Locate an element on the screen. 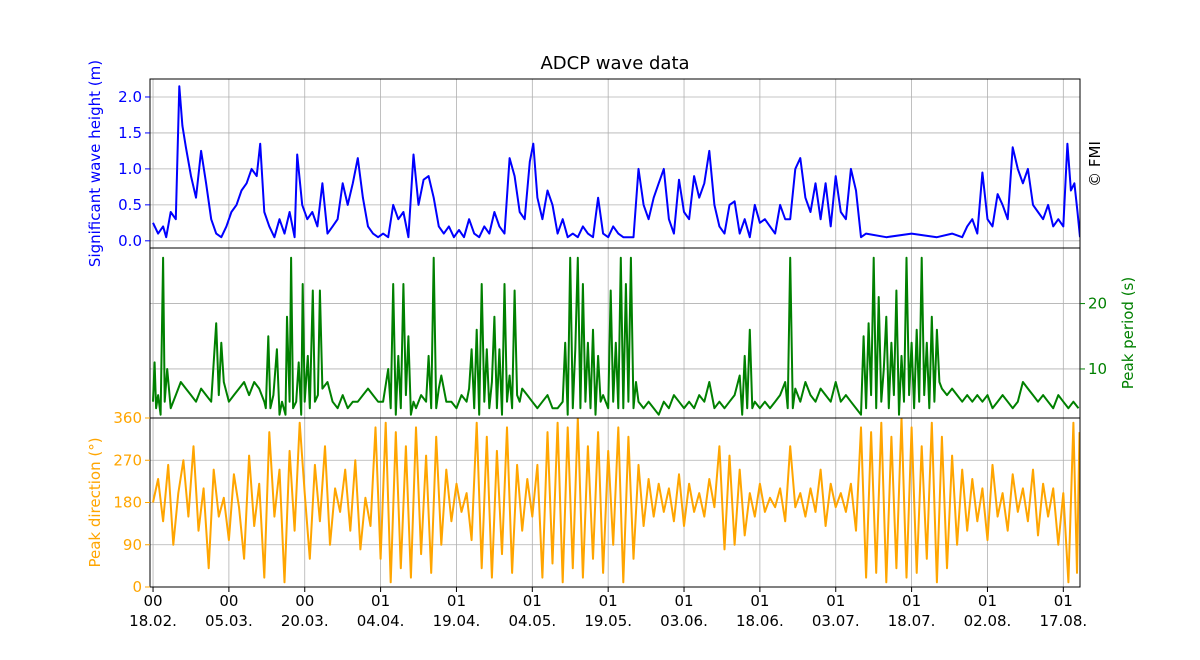 The image size is (1200, 660). x-tick-date: 20.03. is located at coordinates (305, 621).